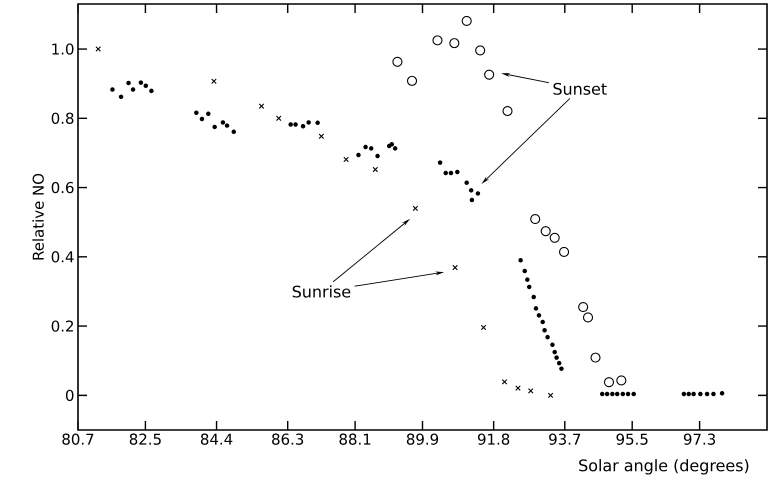 The image size is (770, 493). What do you see at coordinates (63, 188) in the screenshot?
I see `y-tick-label: 0.6` at bounding box center [63, 188].